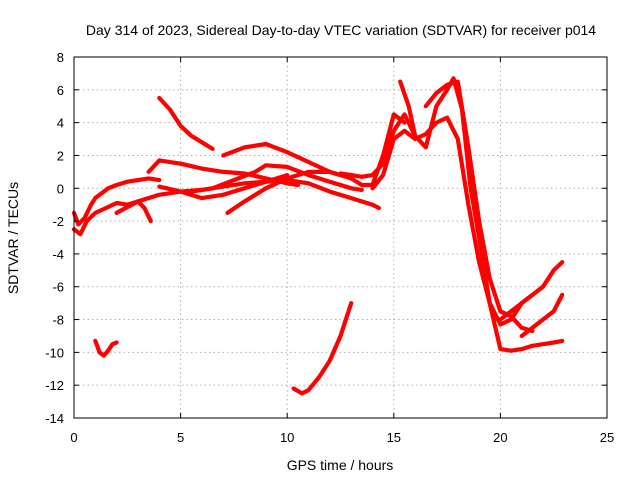 This screenshot has height=480, width=640. What do you see at coordinates (13, 238) in the screenshot?
I see `y-axis-label: SDTVAR / TECUs` at bounding box center [13, 238].